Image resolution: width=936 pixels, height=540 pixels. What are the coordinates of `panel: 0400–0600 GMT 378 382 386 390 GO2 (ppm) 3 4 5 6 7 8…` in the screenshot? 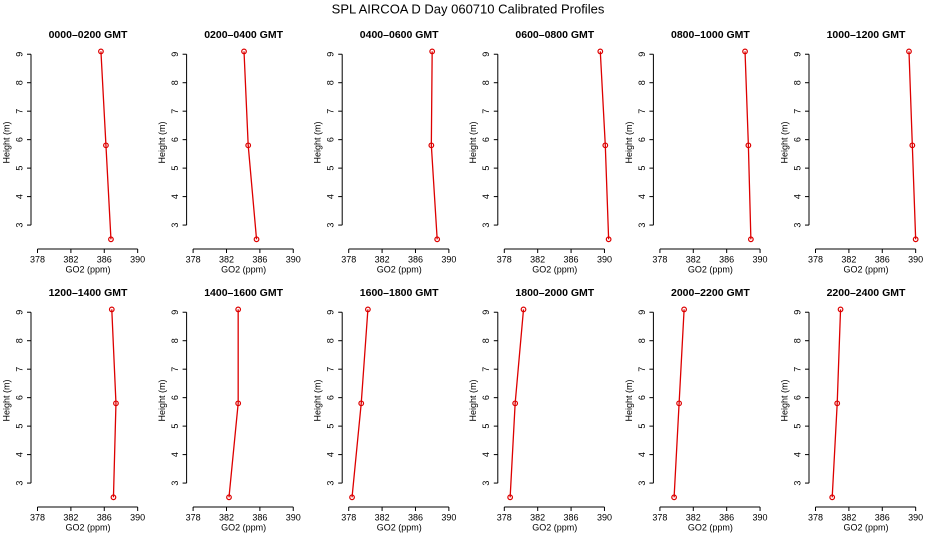 It's located at (385, 152).